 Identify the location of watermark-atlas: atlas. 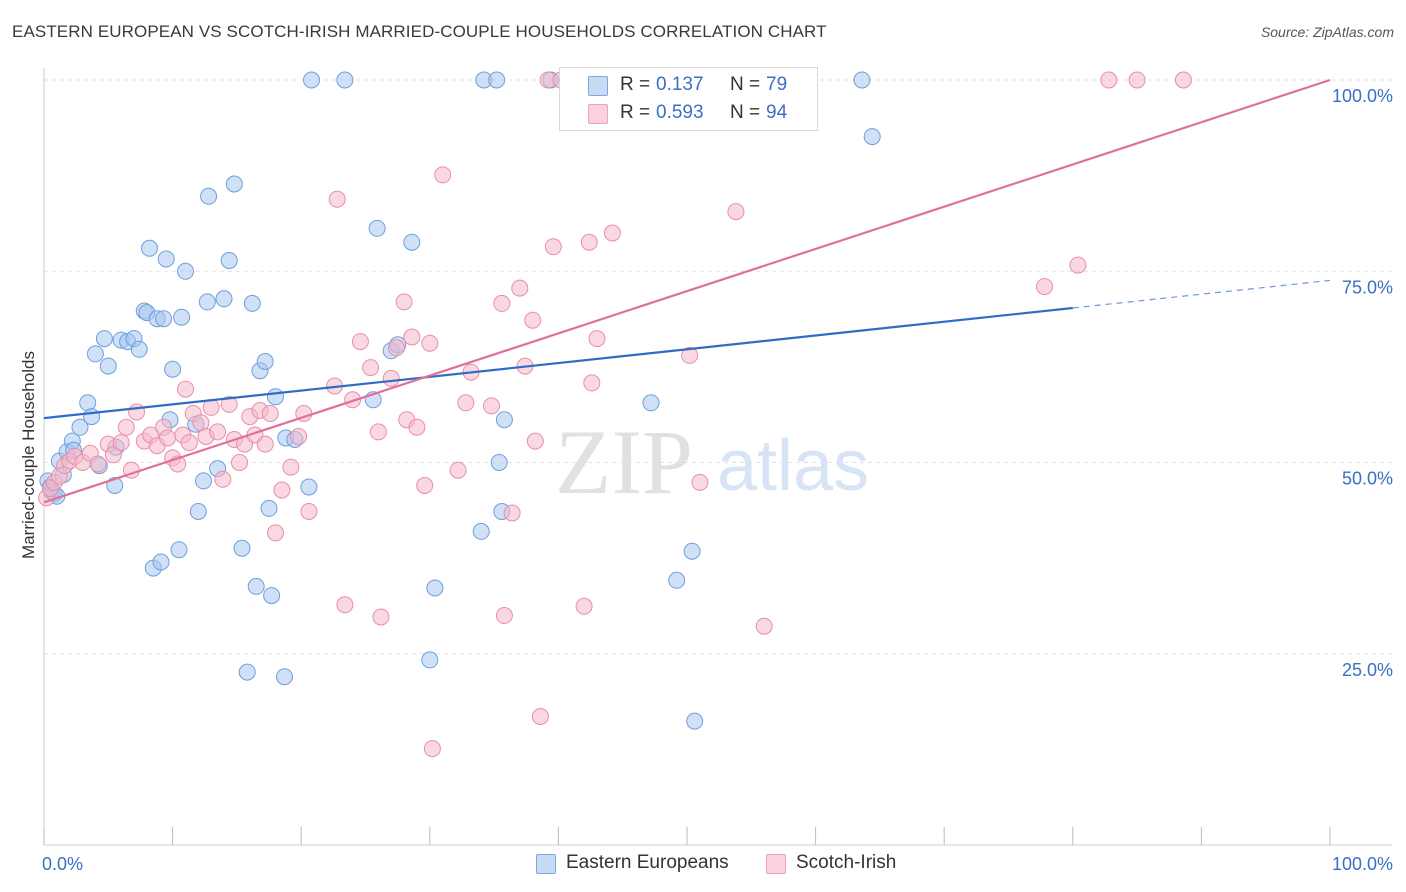
(793, 466).